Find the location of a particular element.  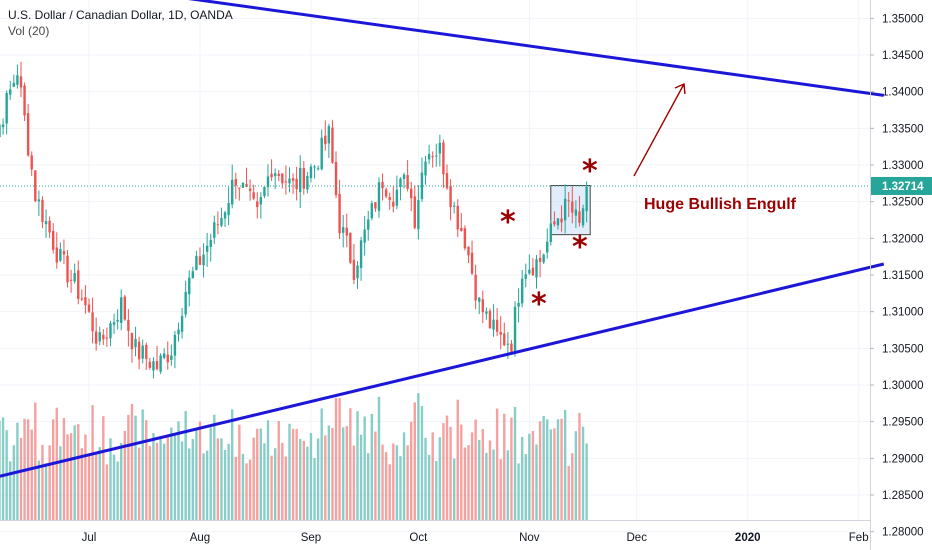

volume-indicator-label: Vol (20) is located at coordinates (29, 31).